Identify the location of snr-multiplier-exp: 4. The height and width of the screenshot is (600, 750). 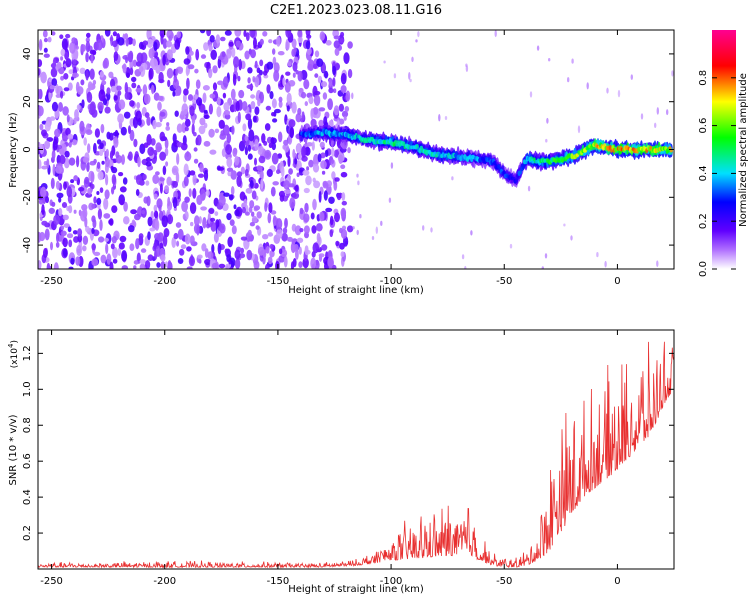
(11, 345).